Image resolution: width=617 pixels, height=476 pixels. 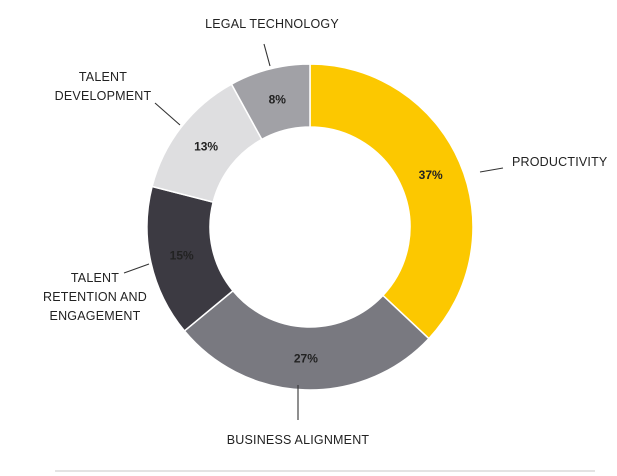 What do you see at coordinates (560, 162) in the screenshot?
I see `slice-category-label: PRODUCTIVITY` at bounding box center [560, 162].